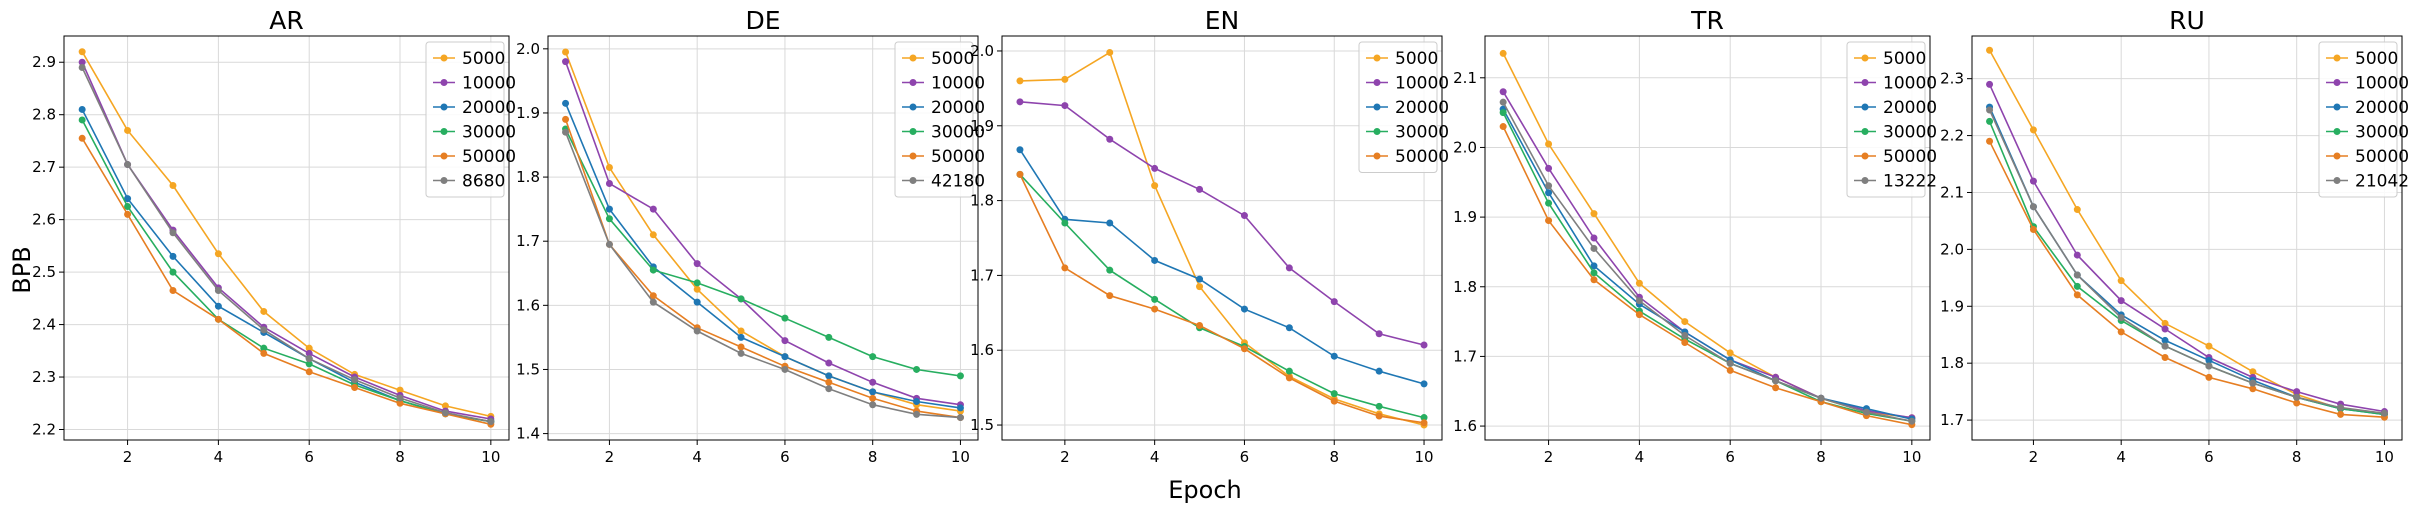 This screenshot has height=515, width=2411. I want to click on x-tick-label: 10, so click(1423, 457).